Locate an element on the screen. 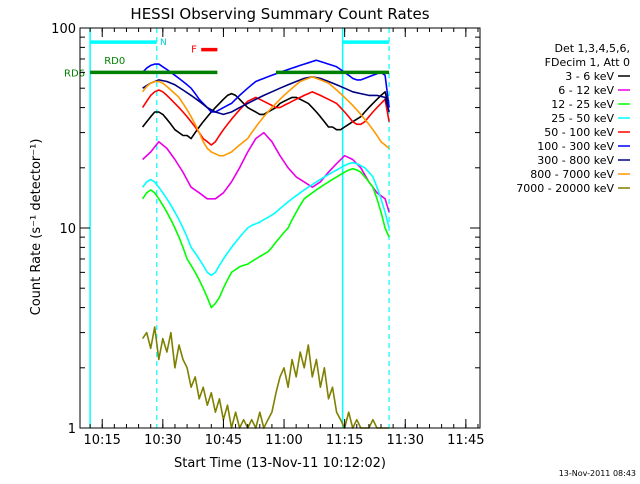  x-tick-label: 10:45 is located at coordinates (223, 440).